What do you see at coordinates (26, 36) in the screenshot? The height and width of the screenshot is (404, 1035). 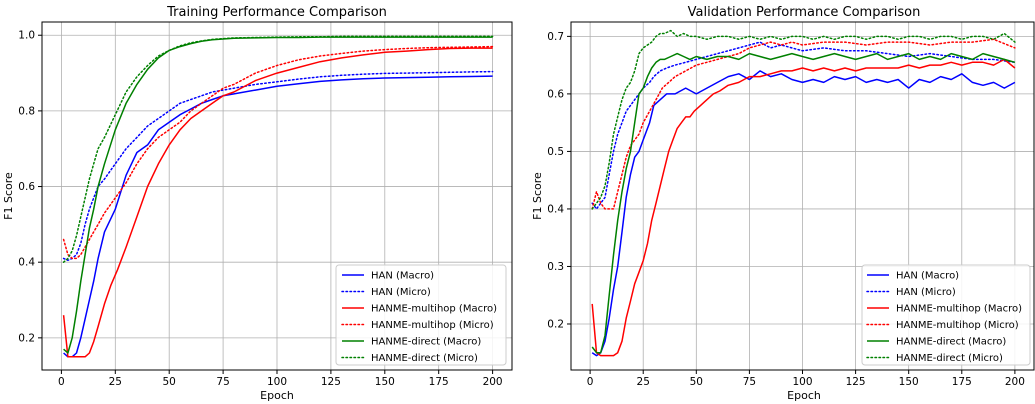 I see `y-tick-label: 1.0` at bounding box center [26, 36].